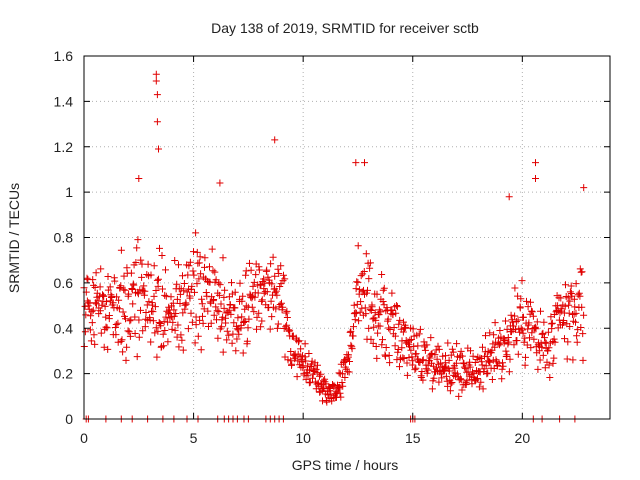 The width and height of the screenshot is (640, 480). Describe the element at coordinates (14, 238) in the screenshot. I see `y-axis-label: SRMTID / TECUs` at that location.